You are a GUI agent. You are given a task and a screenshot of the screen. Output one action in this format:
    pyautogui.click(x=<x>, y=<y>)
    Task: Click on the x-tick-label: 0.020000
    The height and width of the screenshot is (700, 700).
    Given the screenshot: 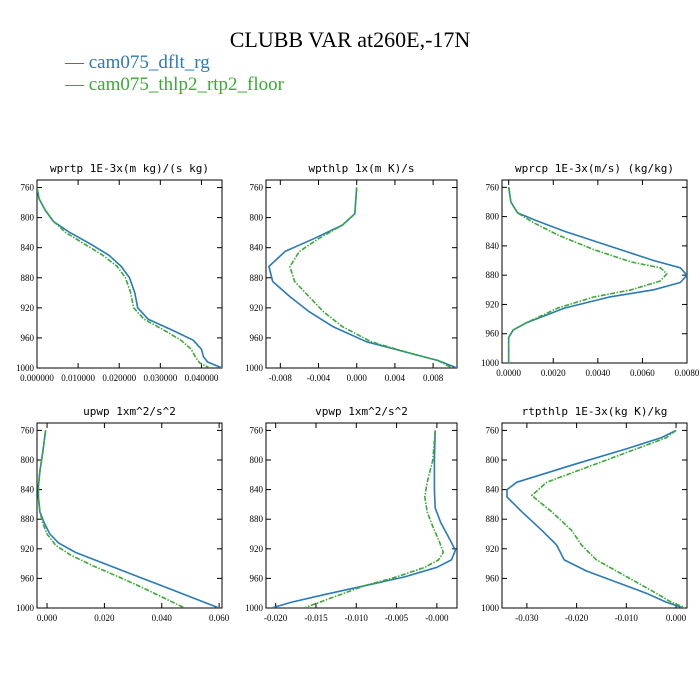 What is the action you would take?
    pyautogui.click(x=119, y=378)
    